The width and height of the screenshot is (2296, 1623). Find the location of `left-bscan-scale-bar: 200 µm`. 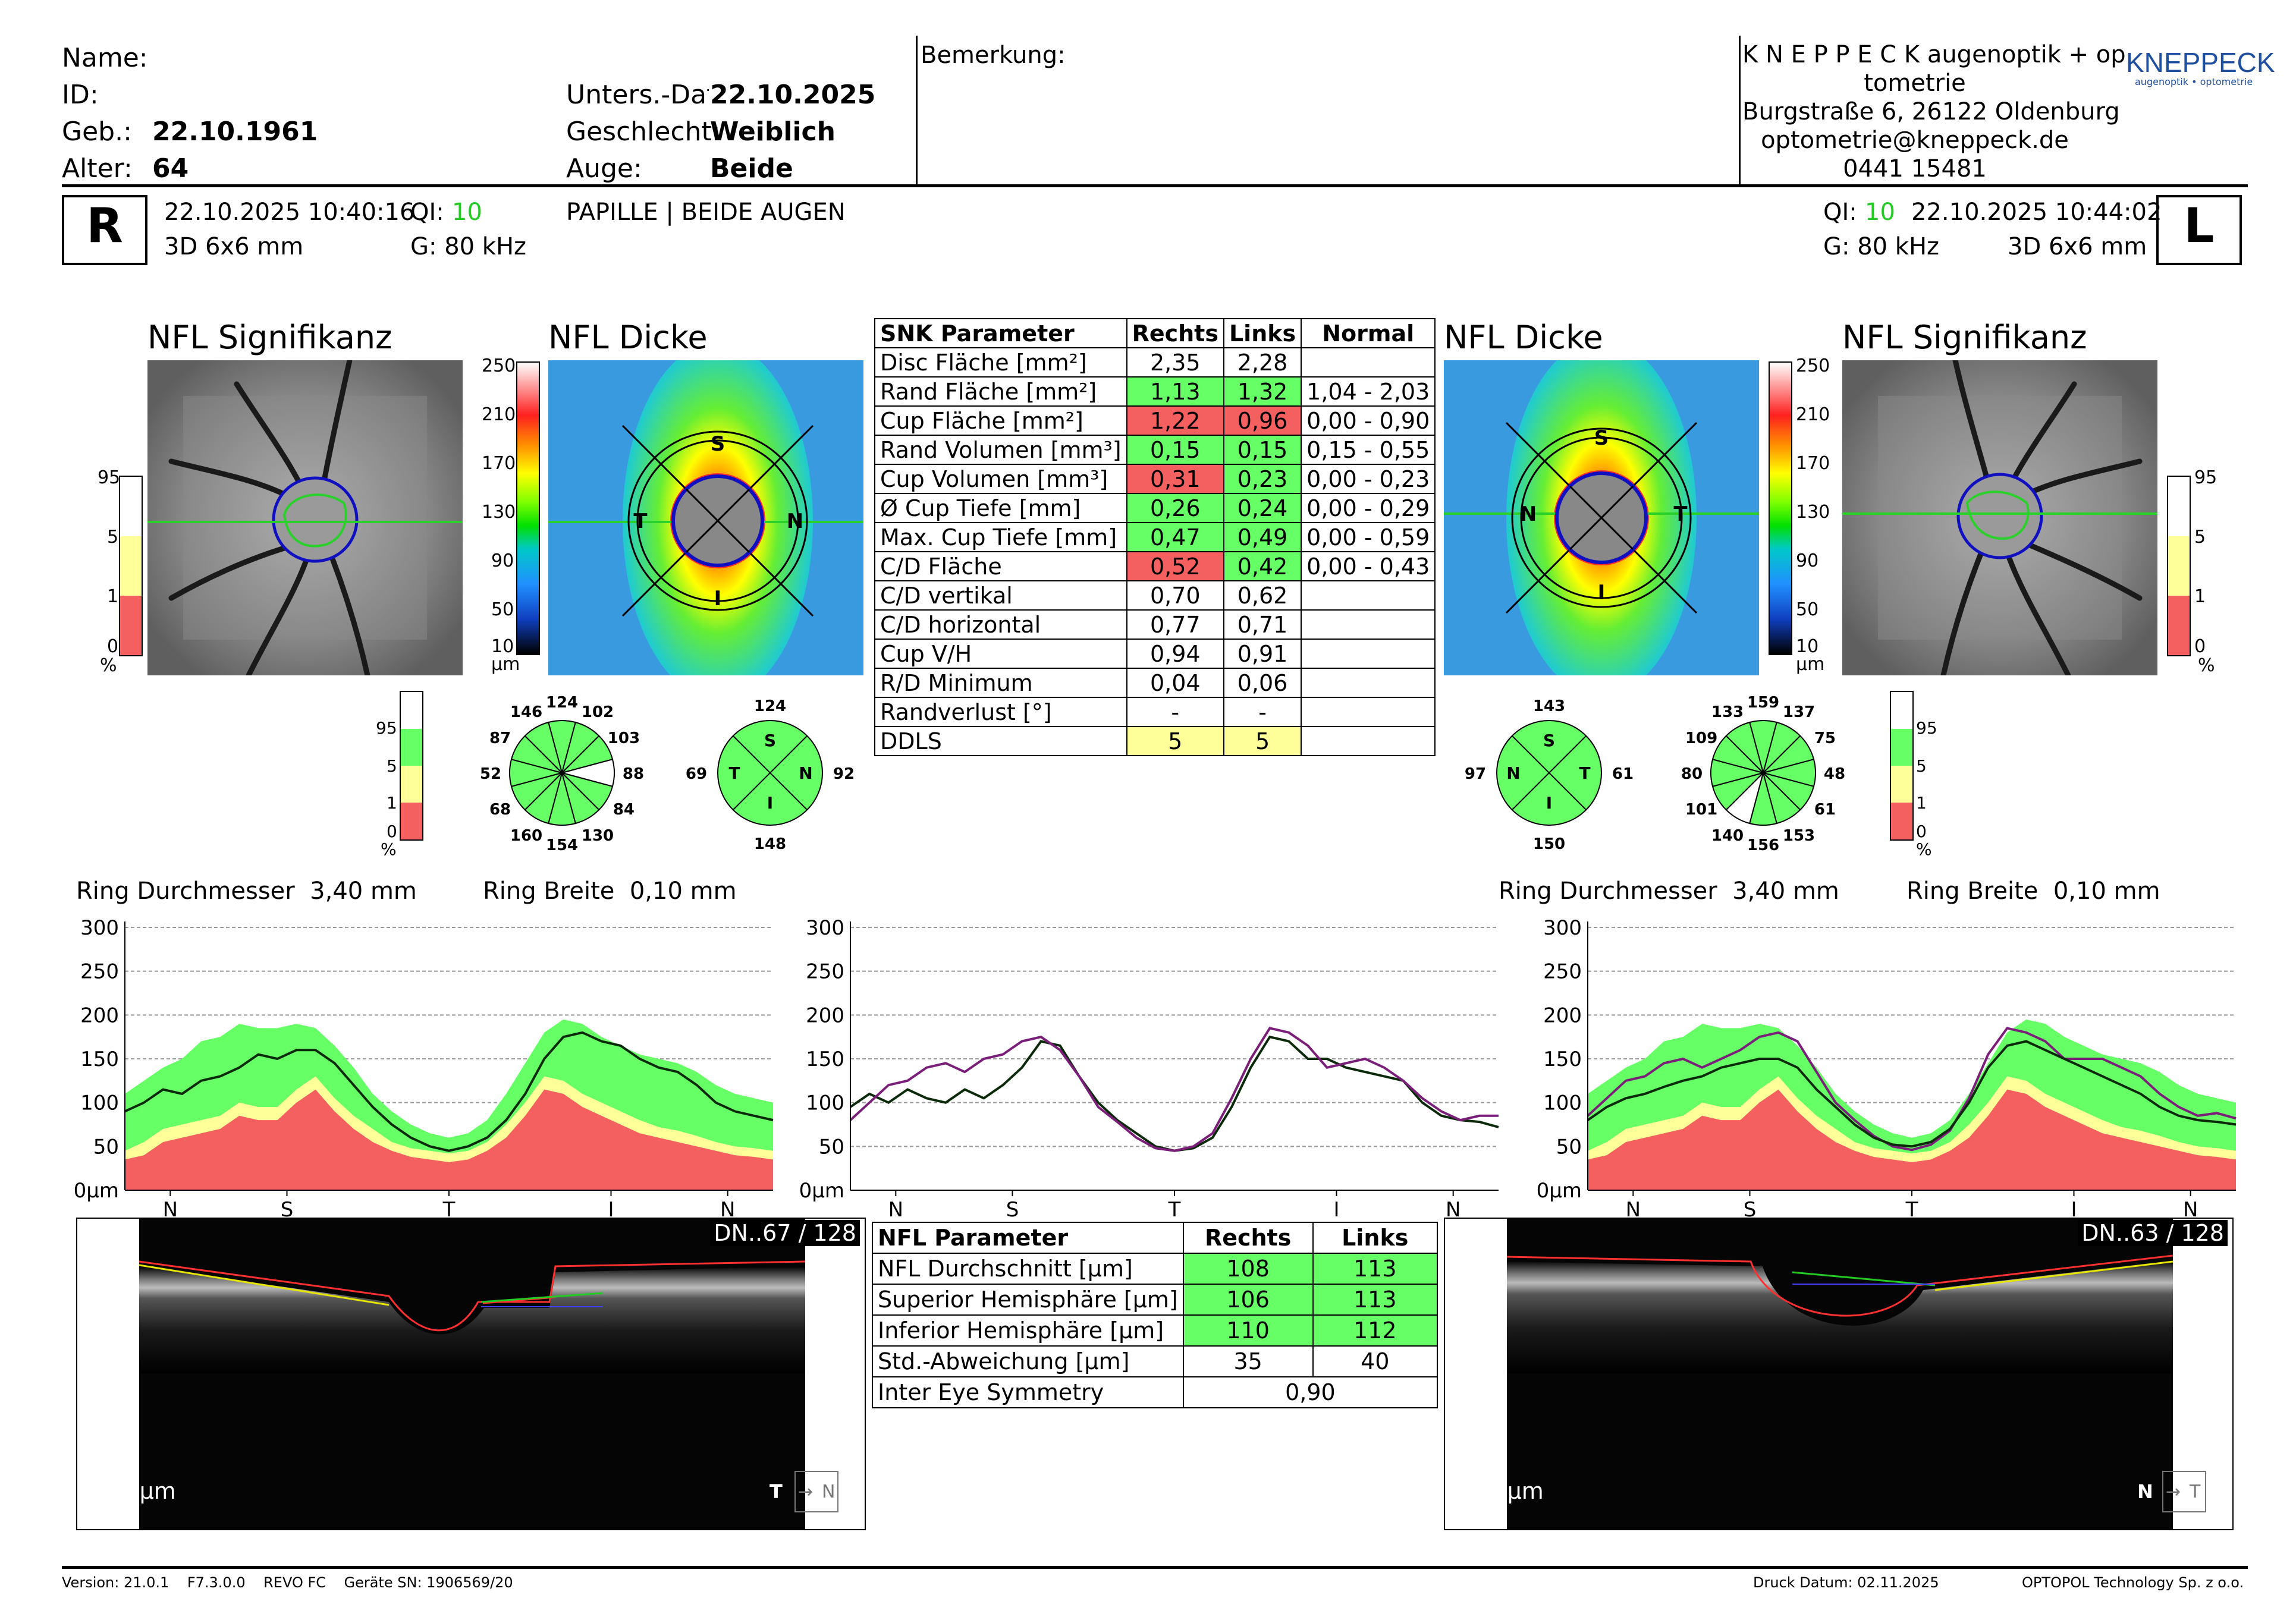

left-bscan-scale-bar: 200 µm is located at coordinates (1500, 1491).